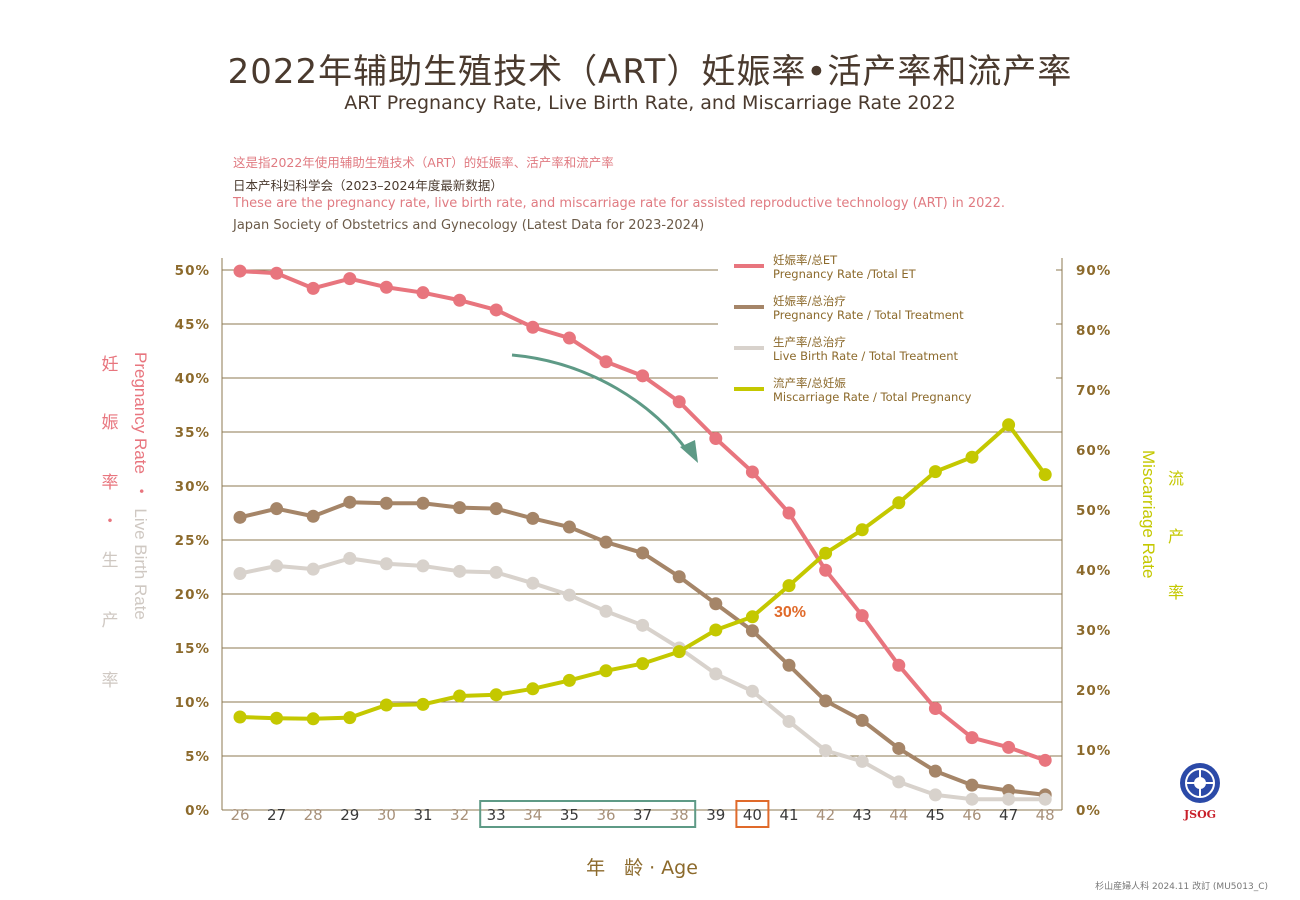 This screenshot has width=1300, height=900. What do you see at coordinates (140, 413) in the screenshot?
I see `left-axis-en-pregnancy: Pregnancy Rate` at bounding box center [140, 413].